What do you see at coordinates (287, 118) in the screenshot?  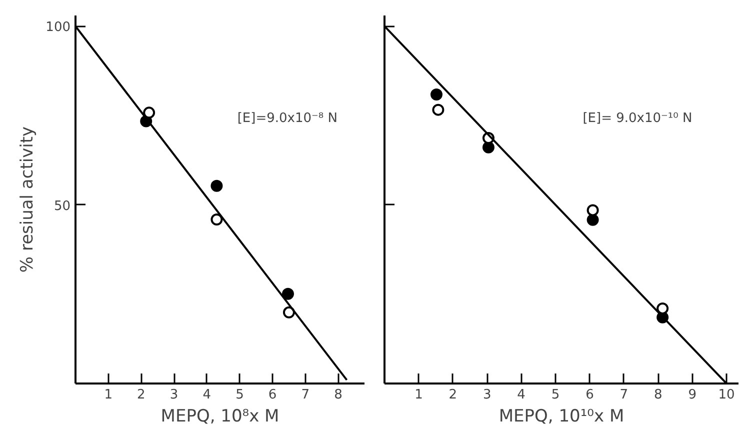 I see `annotation: [E]=9.0x10⁻⁸ N` at bounding box center [287, 118].